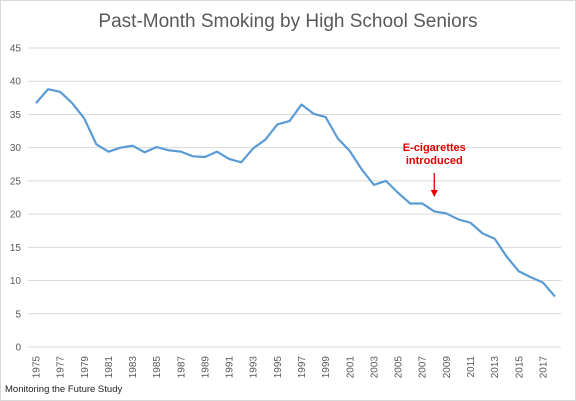  What do you see at coordinates (37, 367) in the screenshot?
I see `x-tick-label: 1975` at bounding box center [37, 367].